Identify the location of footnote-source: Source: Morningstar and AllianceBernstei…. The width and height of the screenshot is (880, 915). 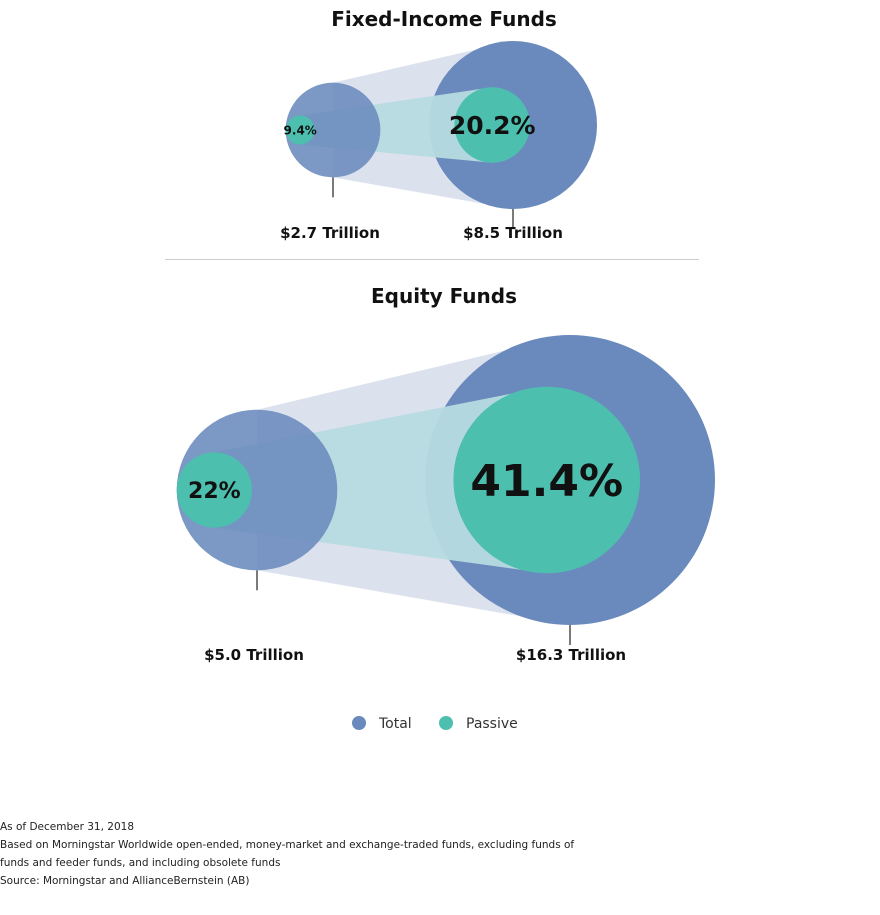
(125, 881).